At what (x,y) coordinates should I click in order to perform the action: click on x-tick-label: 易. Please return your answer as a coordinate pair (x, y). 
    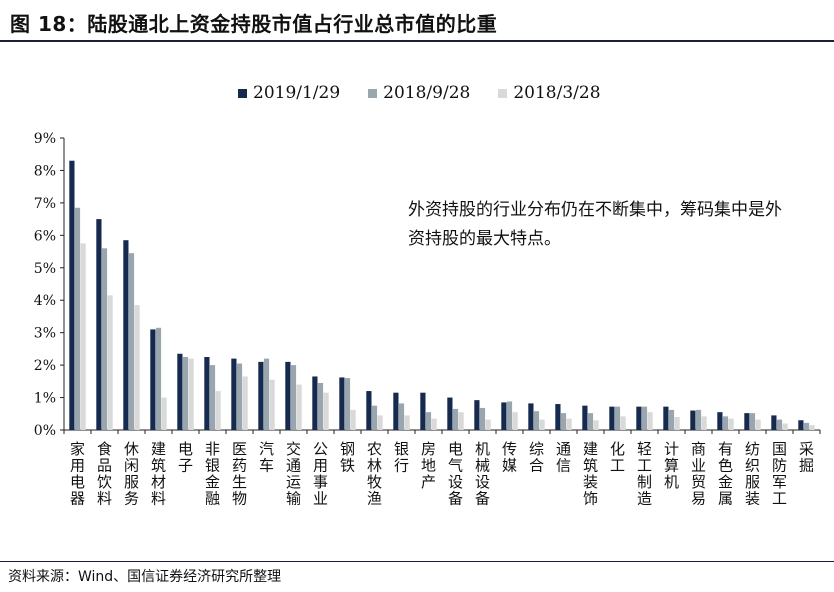
    Looking at the image, I should click on (698, 499).